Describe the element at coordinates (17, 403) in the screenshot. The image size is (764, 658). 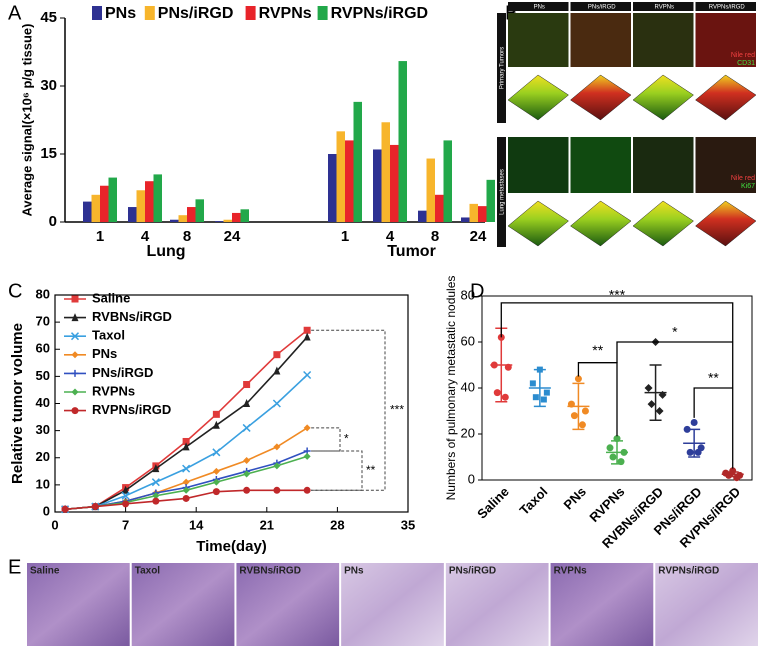
I see `y-axis-label: Relative tumor volume` at that location.